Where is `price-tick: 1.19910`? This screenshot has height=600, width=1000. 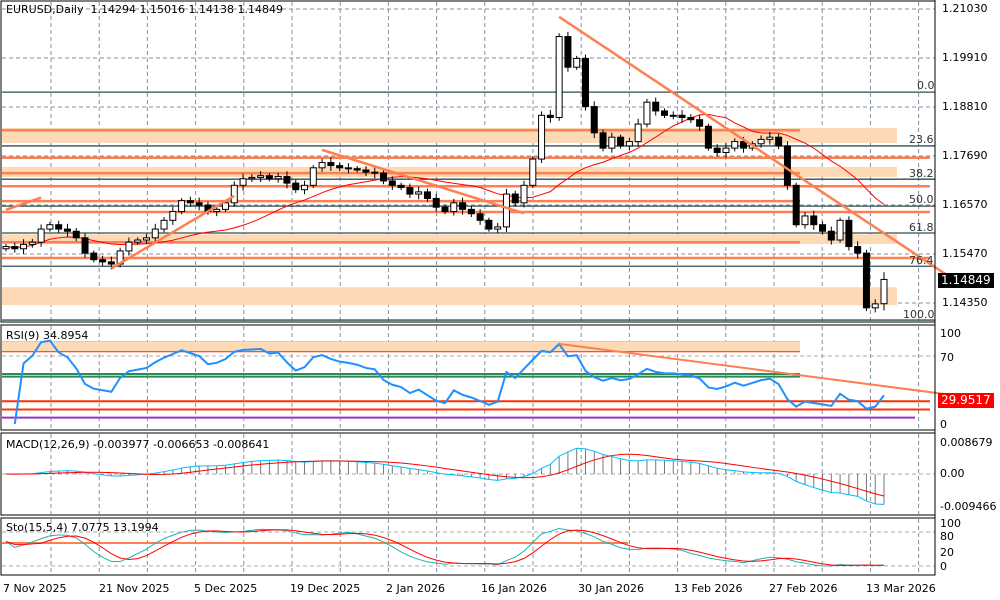 price-tick: 1.19910 is located at coordinates (965, 57).